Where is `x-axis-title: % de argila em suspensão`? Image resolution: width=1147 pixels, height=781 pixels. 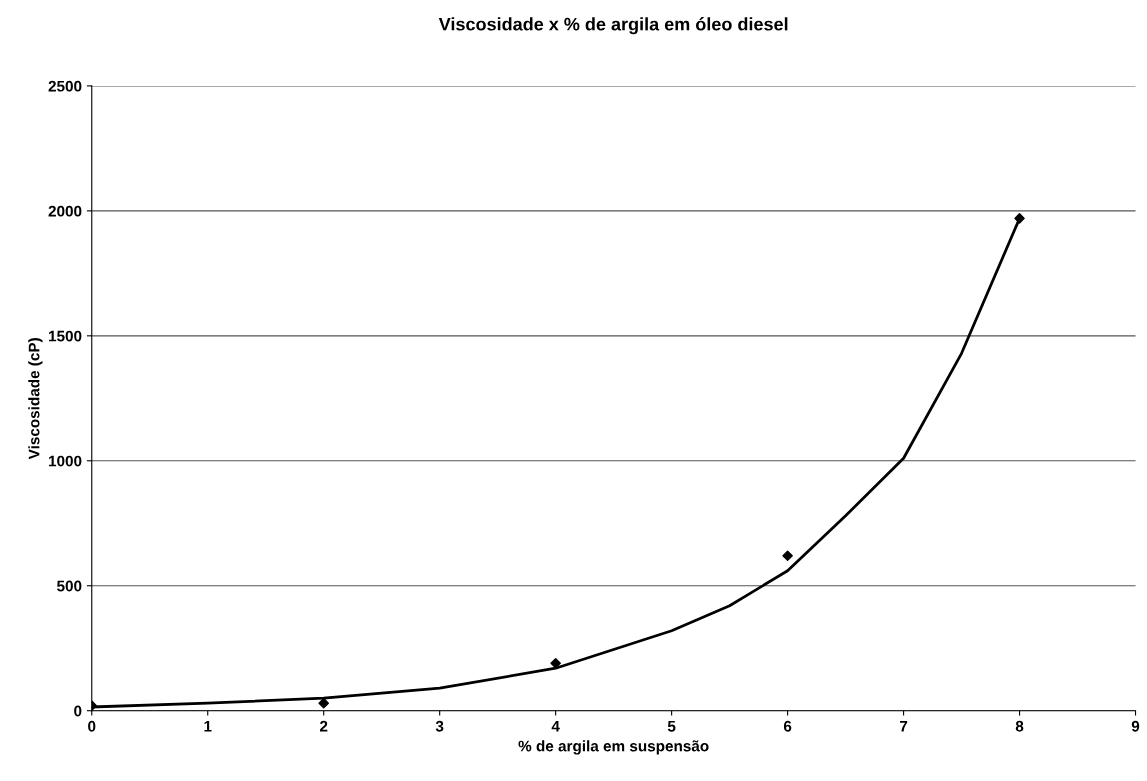
x-axis-title: % de argila em suspensão is located at coordinates (613, 747).